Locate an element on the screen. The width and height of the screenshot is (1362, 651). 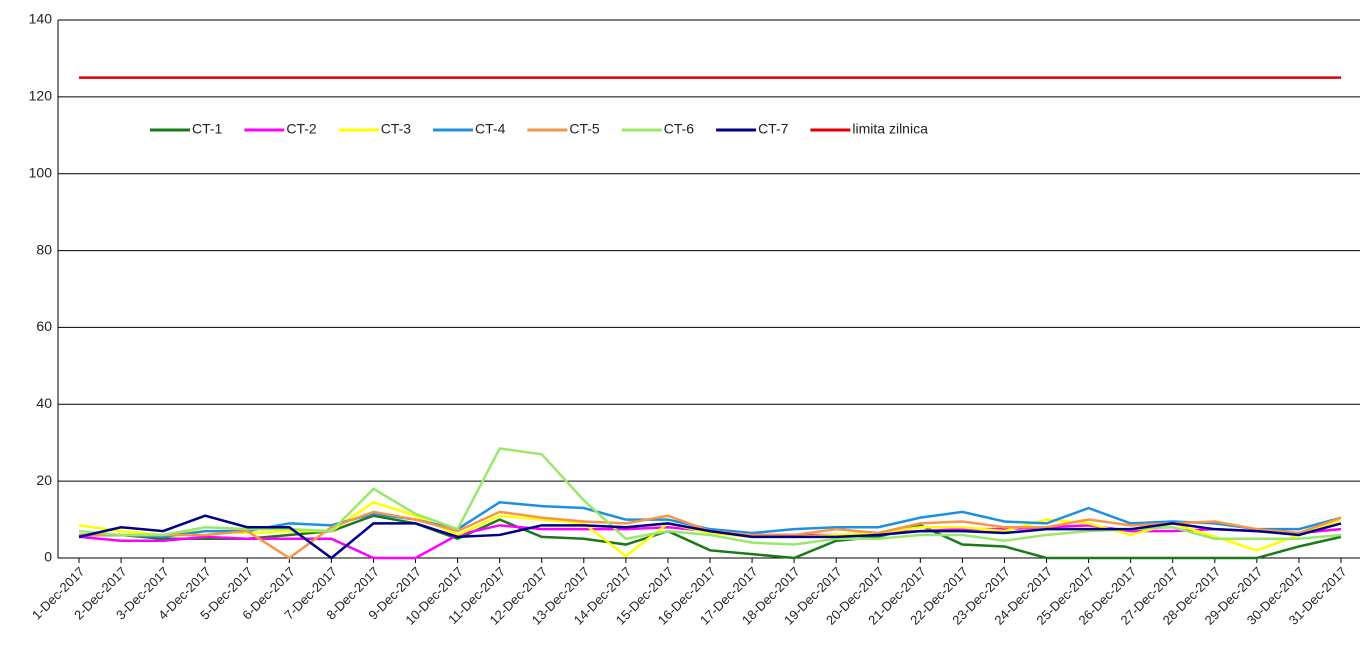
legend-label: CT-1 is located at coordinates (207, 129).